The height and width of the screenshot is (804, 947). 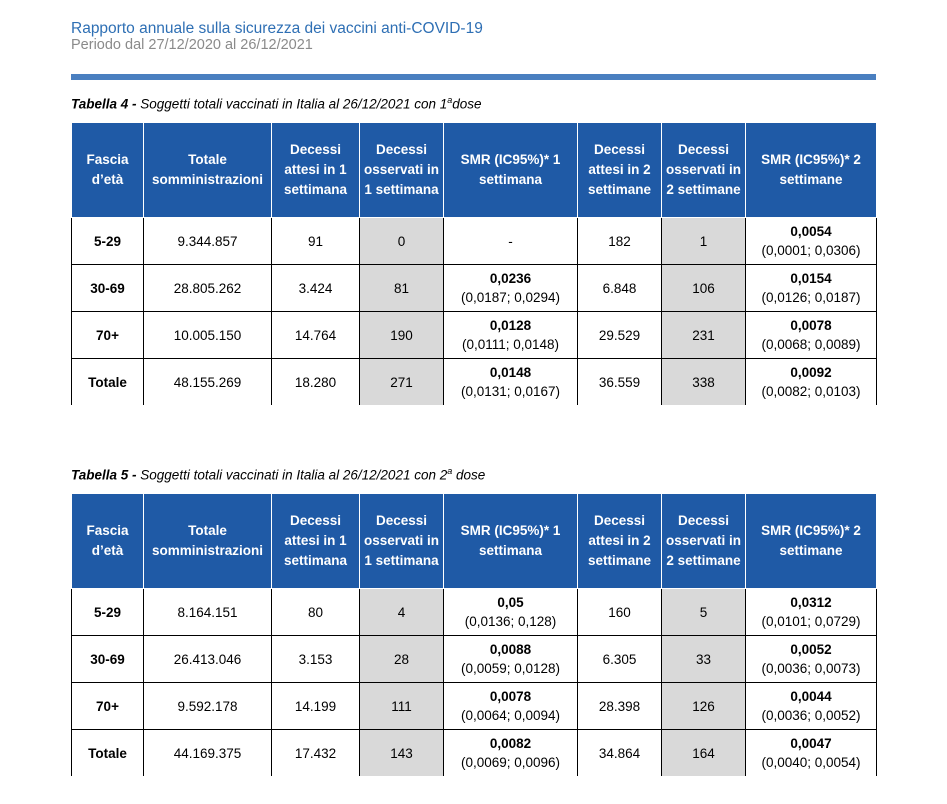 What do you see at coordinates (401, 241) in the screenshot?
I see `cell-osservati-1: 0` at bounding box center [401, 241].